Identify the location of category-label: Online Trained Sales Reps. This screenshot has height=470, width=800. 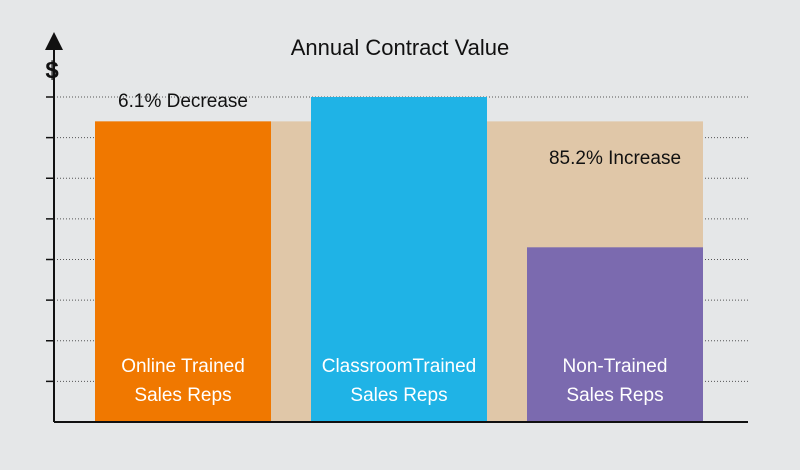
(183, 381).